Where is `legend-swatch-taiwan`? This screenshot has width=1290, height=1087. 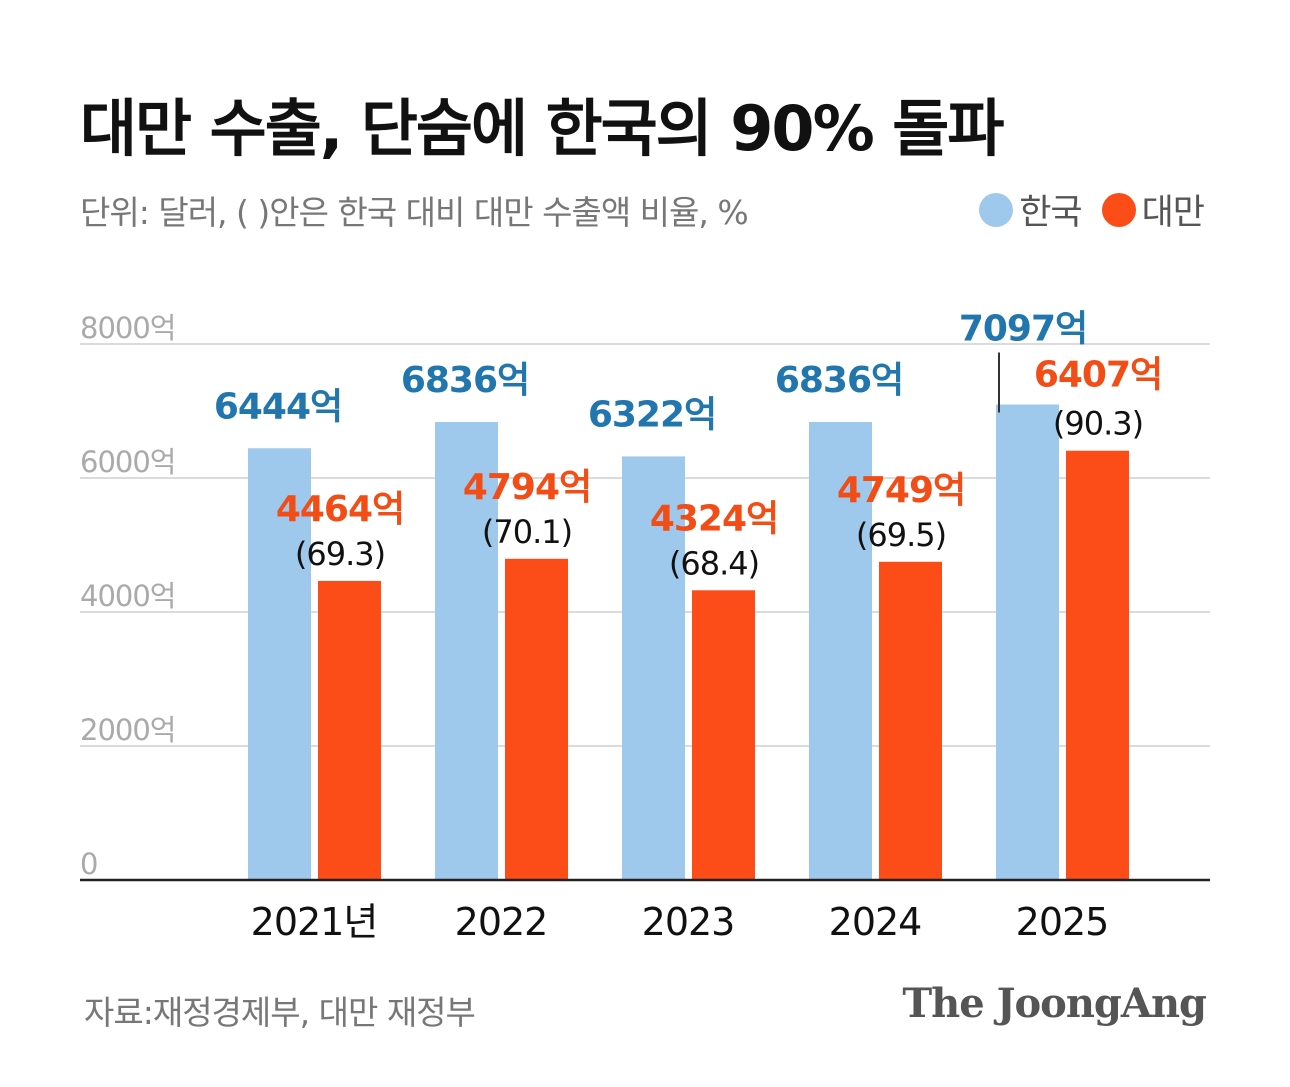
legend-swatch-taiwan is located at coordinates (1118, 209).